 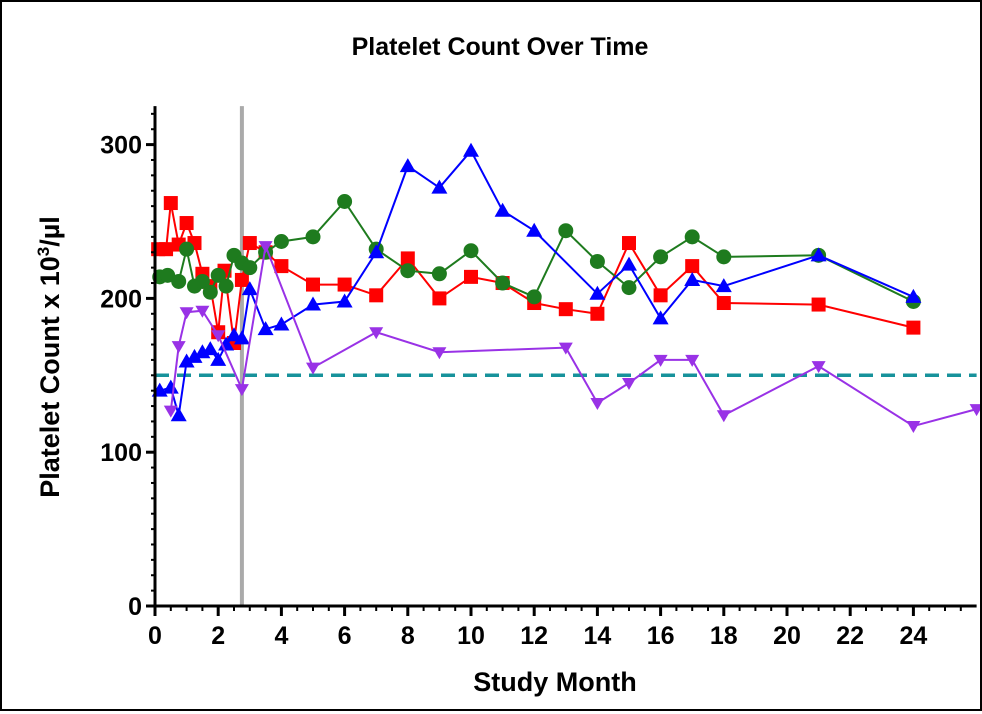 I want to click on x-tick-label: 12, so click(x=534, y=636).